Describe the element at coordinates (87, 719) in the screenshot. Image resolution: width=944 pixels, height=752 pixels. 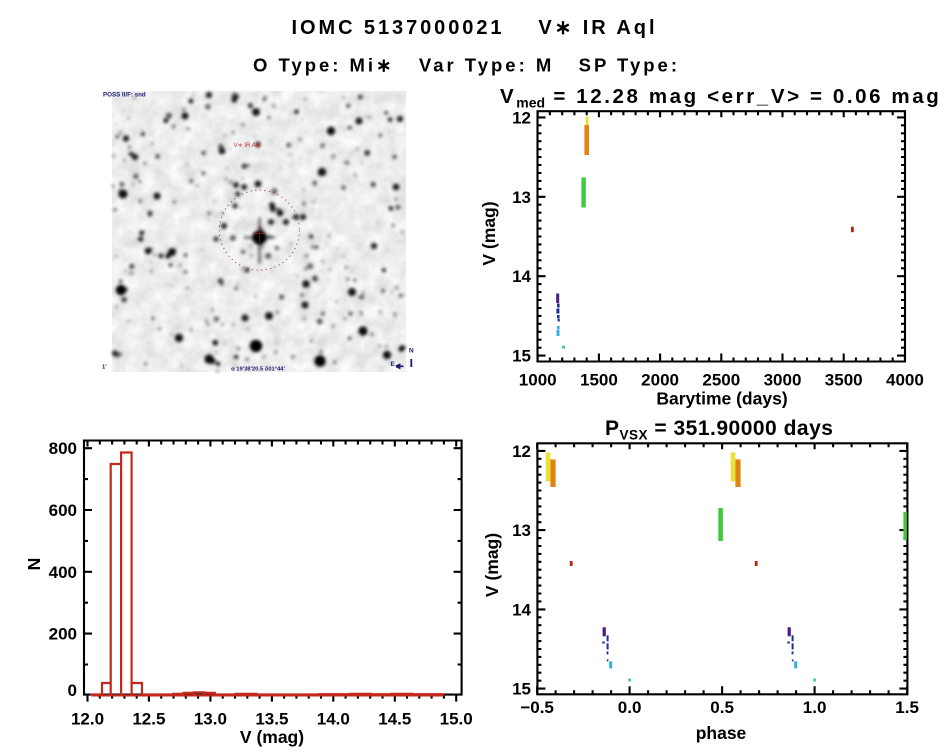
I see `svg-text: 12.0` at that location.